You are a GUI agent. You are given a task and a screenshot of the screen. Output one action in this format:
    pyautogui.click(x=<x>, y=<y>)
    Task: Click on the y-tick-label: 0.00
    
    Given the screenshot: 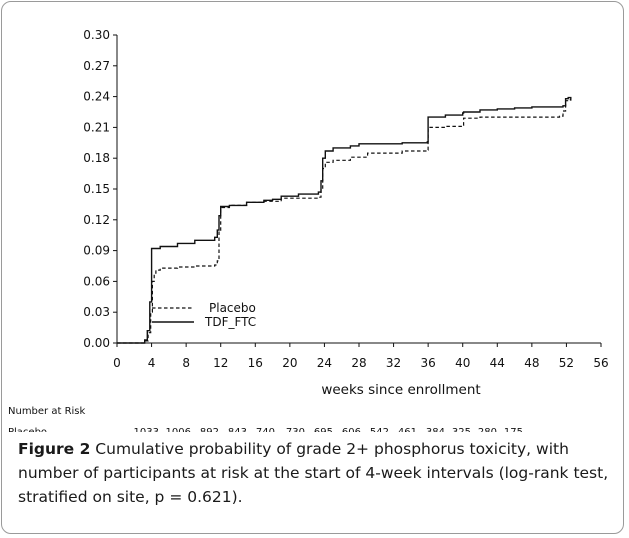 What is the action you would take?
    pyautogui.click(x=96, y=343)
    